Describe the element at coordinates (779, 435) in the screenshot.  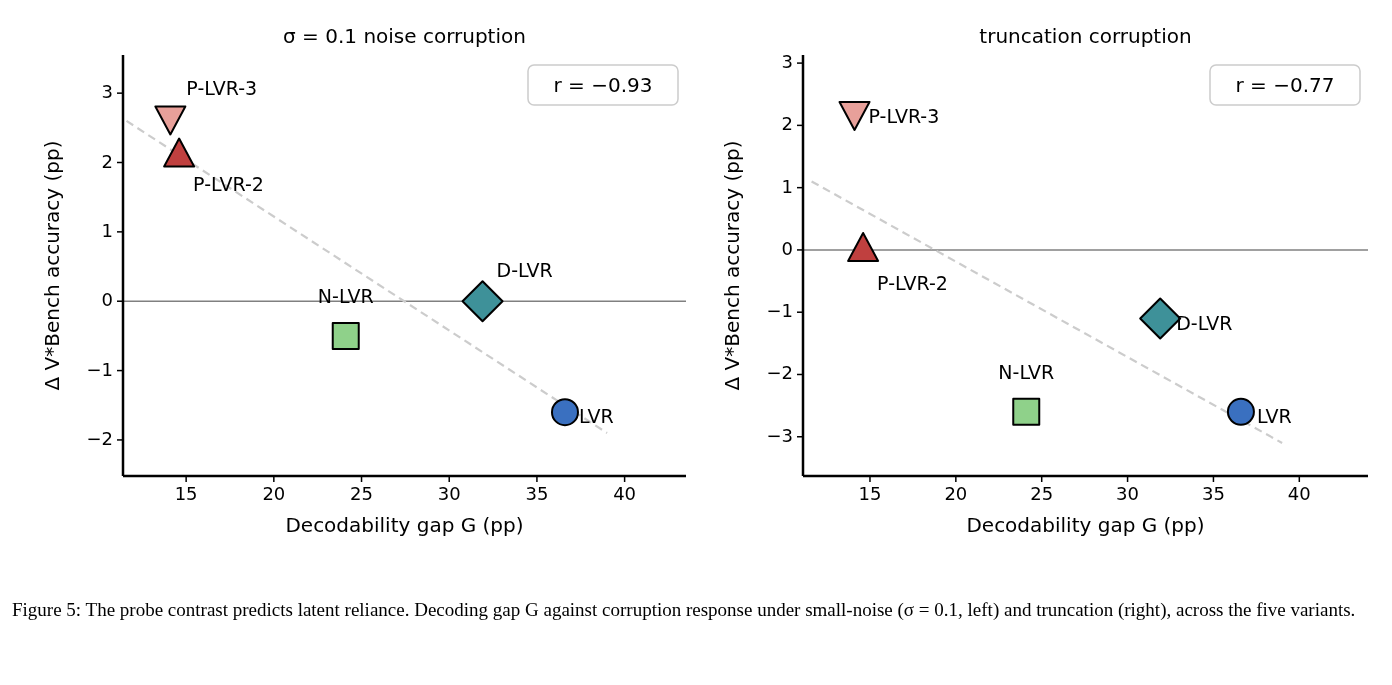
I see `y-tick-label: −3` at that location.